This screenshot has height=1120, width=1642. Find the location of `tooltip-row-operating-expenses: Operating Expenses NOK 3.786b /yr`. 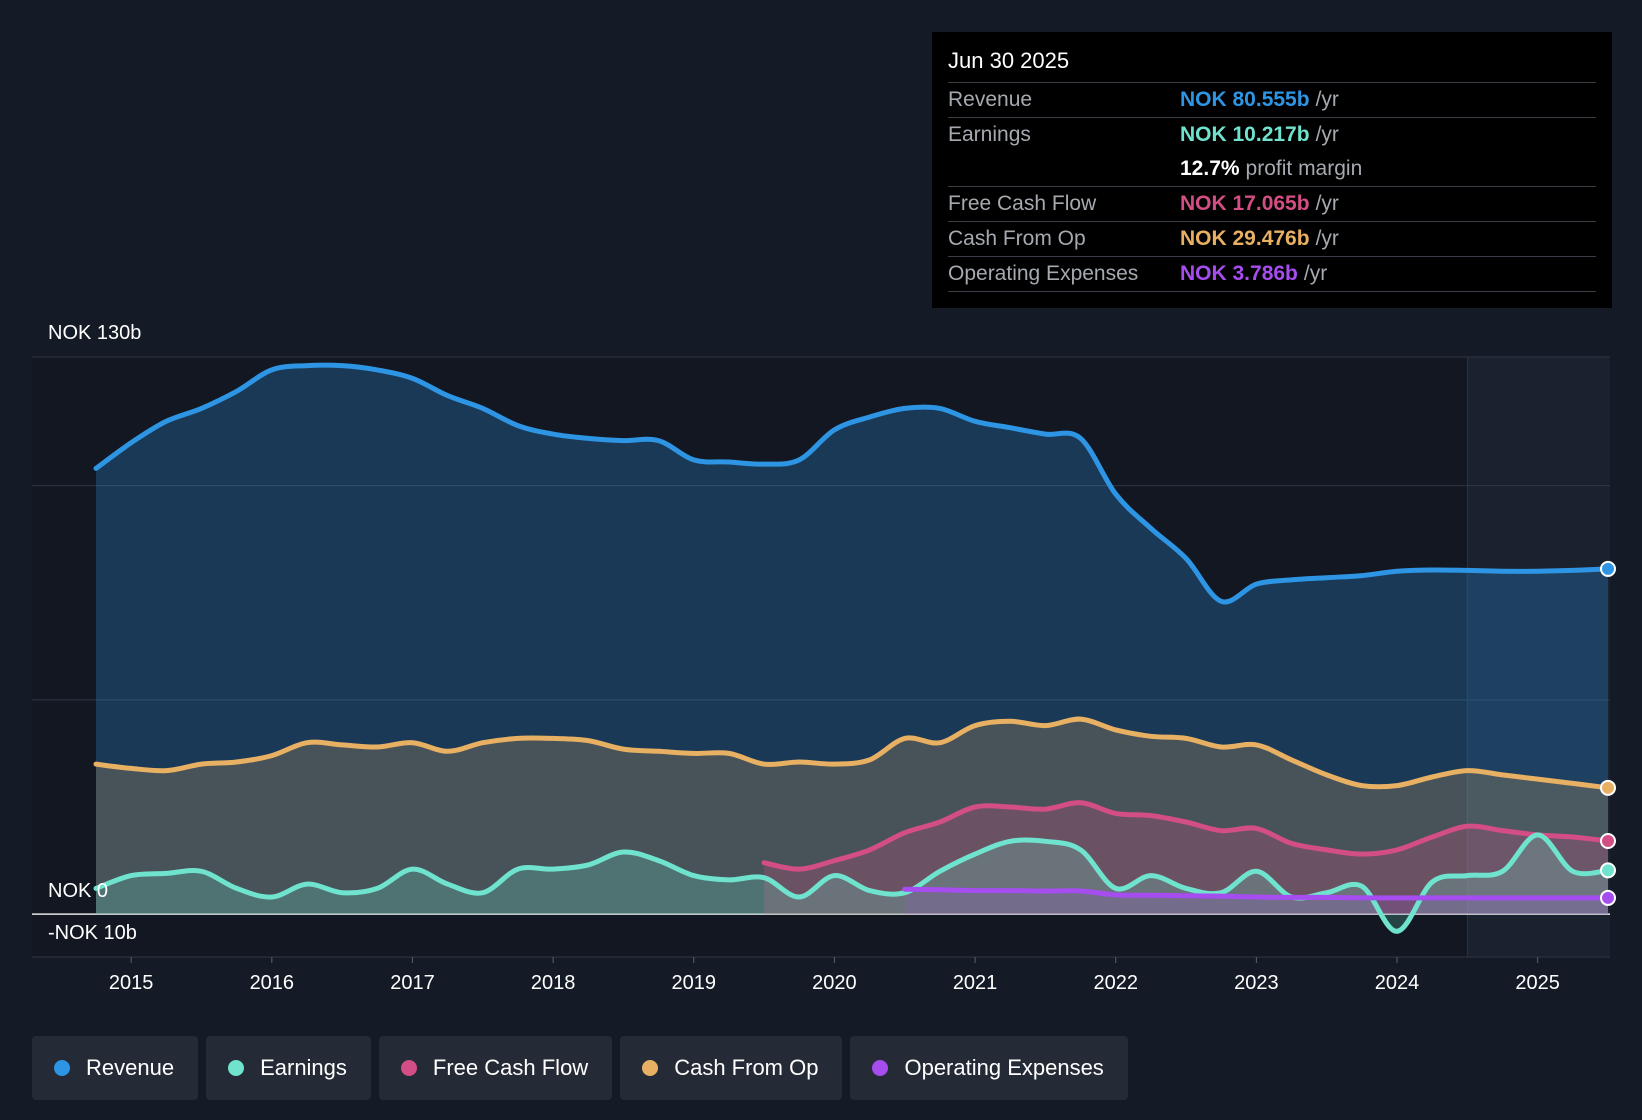

tooltip-row-operating-expenses: Operating Expenses NOK 3.786b /yr is located at coordinates (1272, 274).